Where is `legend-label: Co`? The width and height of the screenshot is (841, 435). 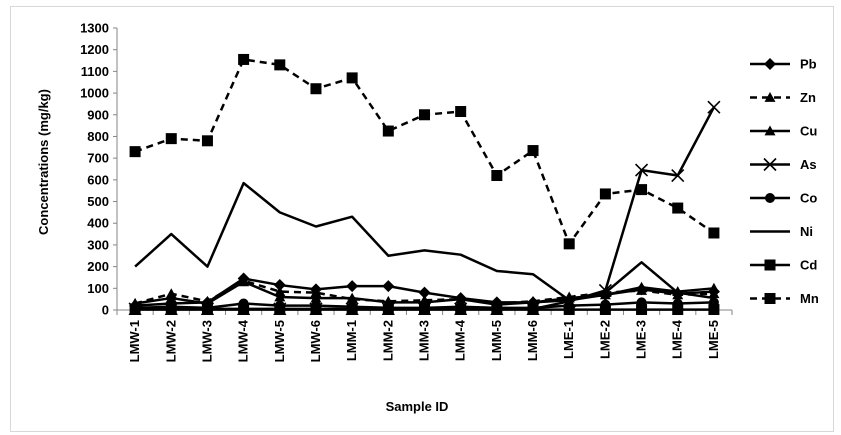 legend-label: Co is located at coordinates (808, 198).